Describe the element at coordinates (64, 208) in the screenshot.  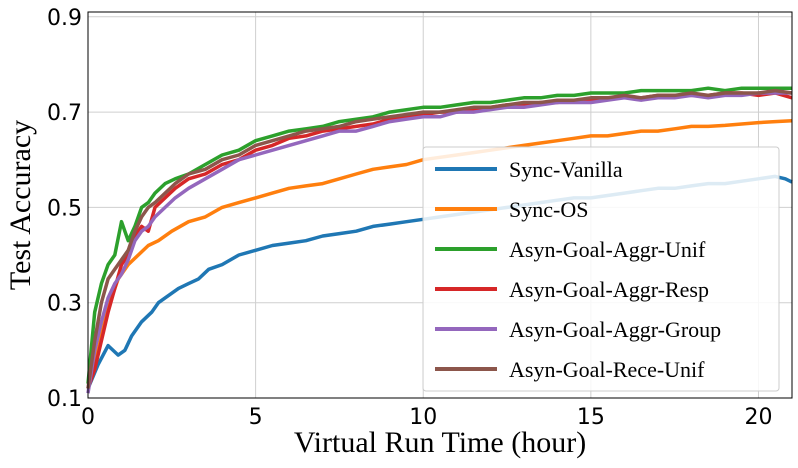
I see `y-tick-label: 0.5` at that location.